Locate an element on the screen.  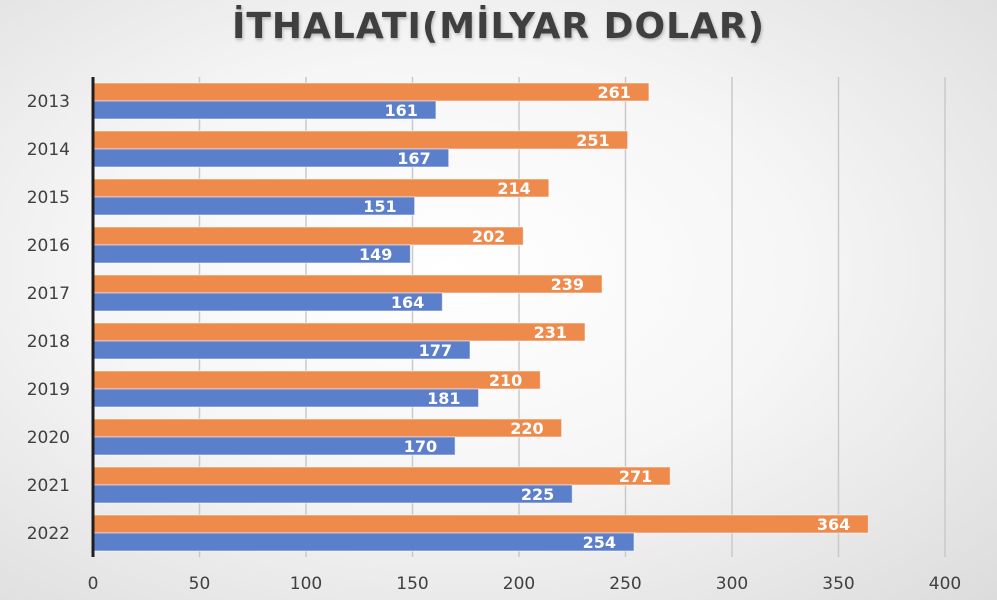
data-label: 161 is located at coordinates (401, 110).